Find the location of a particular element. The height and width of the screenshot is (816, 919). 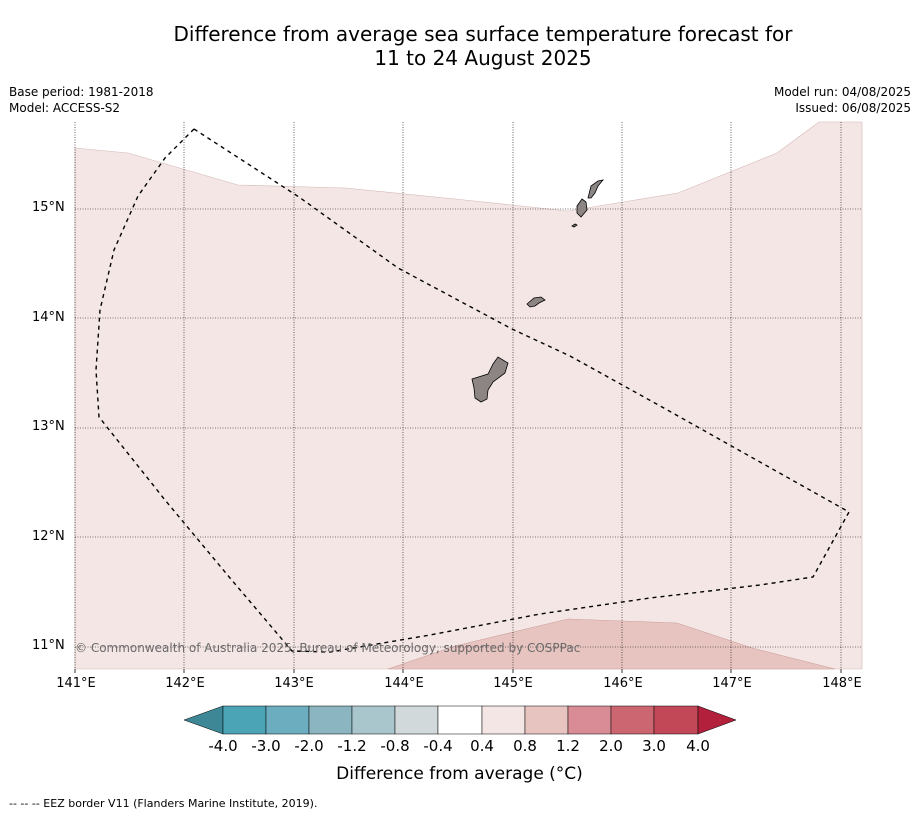

tinian-island is located at coordinates (582, 208).